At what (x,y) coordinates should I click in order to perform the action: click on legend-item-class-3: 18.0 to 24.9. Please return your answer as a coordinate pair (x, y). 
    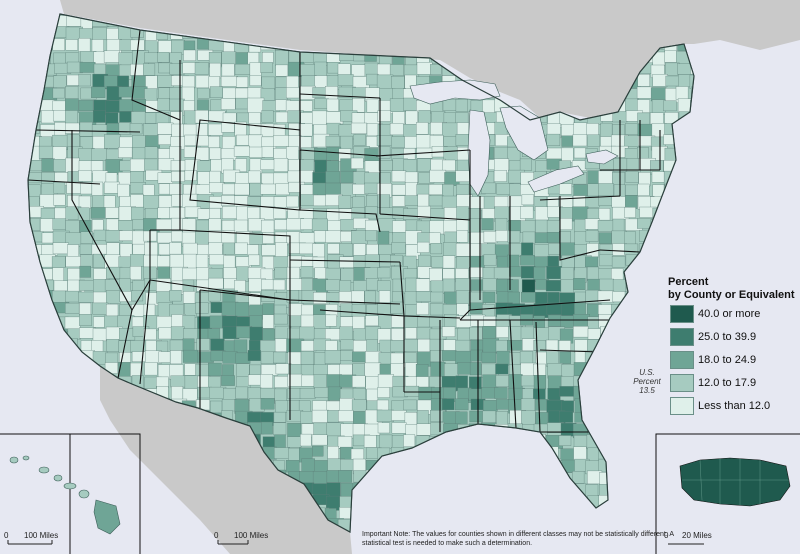
    Looking at the image, I should click on (713, 360).